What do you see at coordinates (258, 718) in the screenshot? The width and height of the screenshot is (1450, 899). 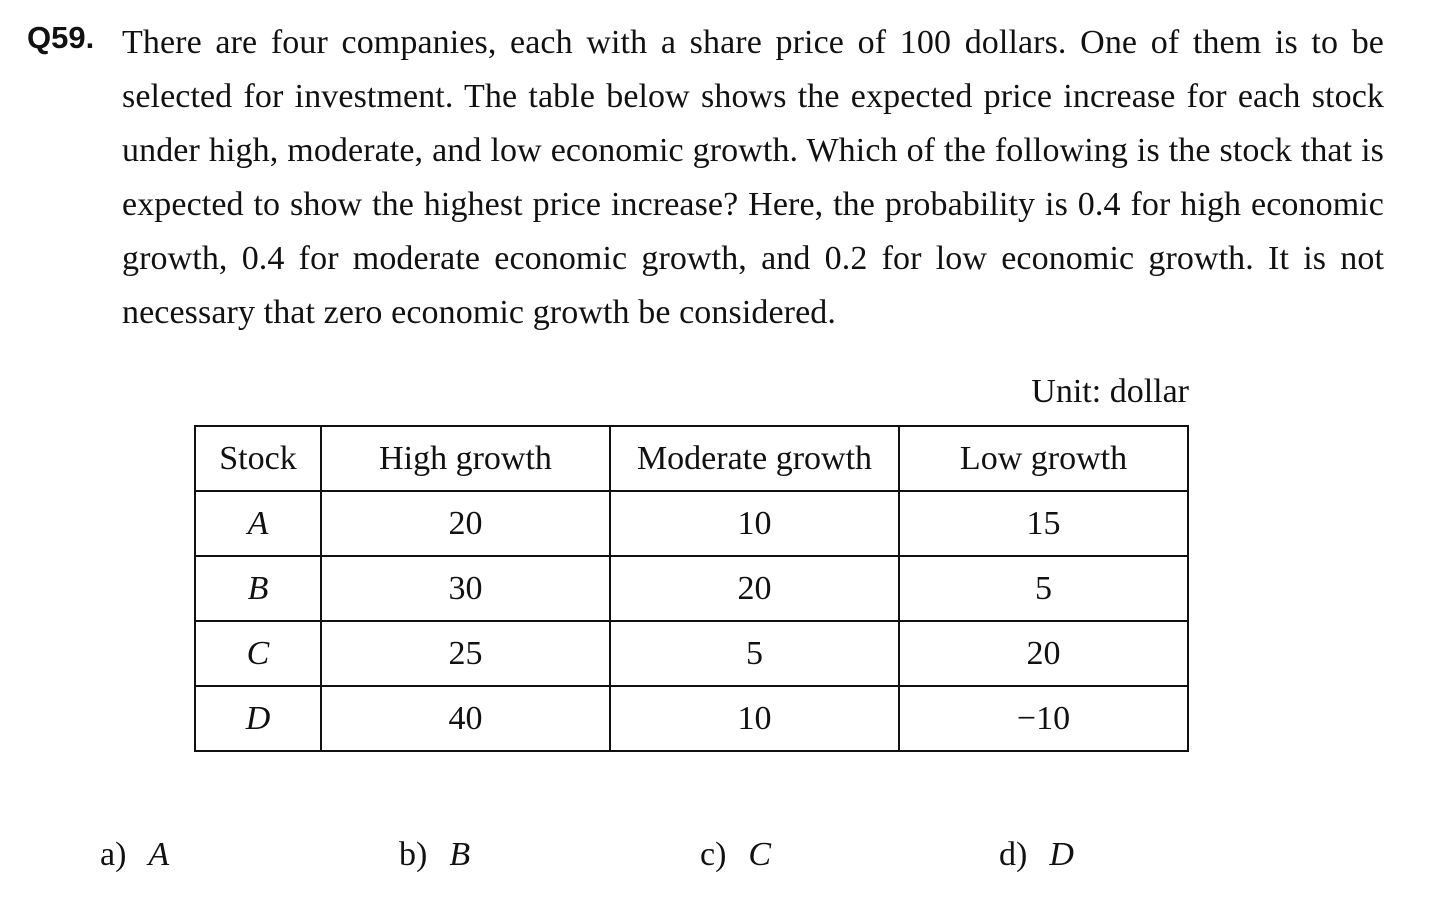 I see `stock-name-cell: D` at bounding box center [258, 718].